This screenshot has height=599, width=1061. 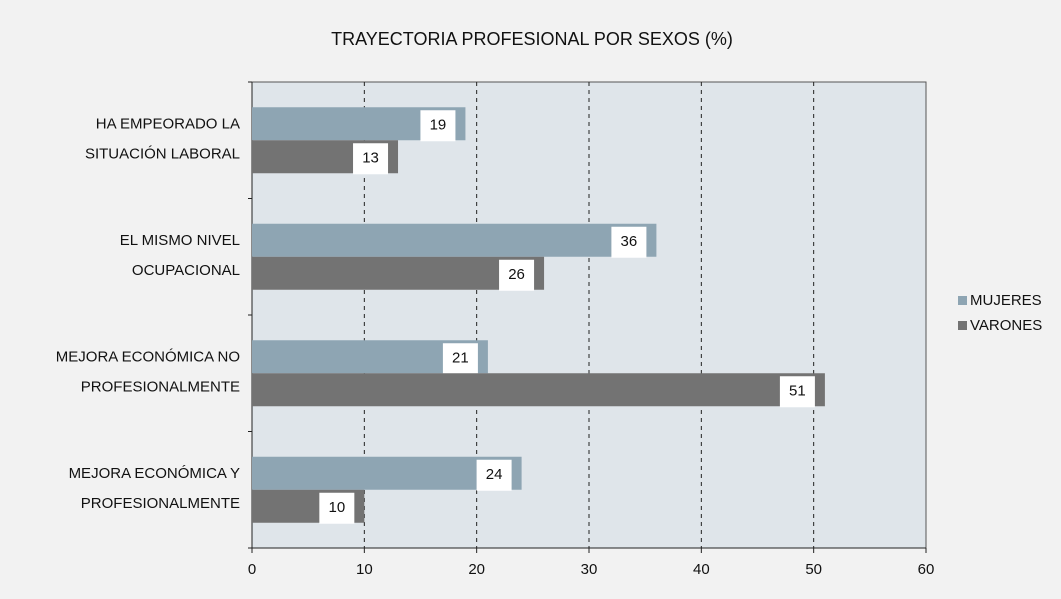 I want to click on x-tick-label: 0, so click(x=252, y=569).